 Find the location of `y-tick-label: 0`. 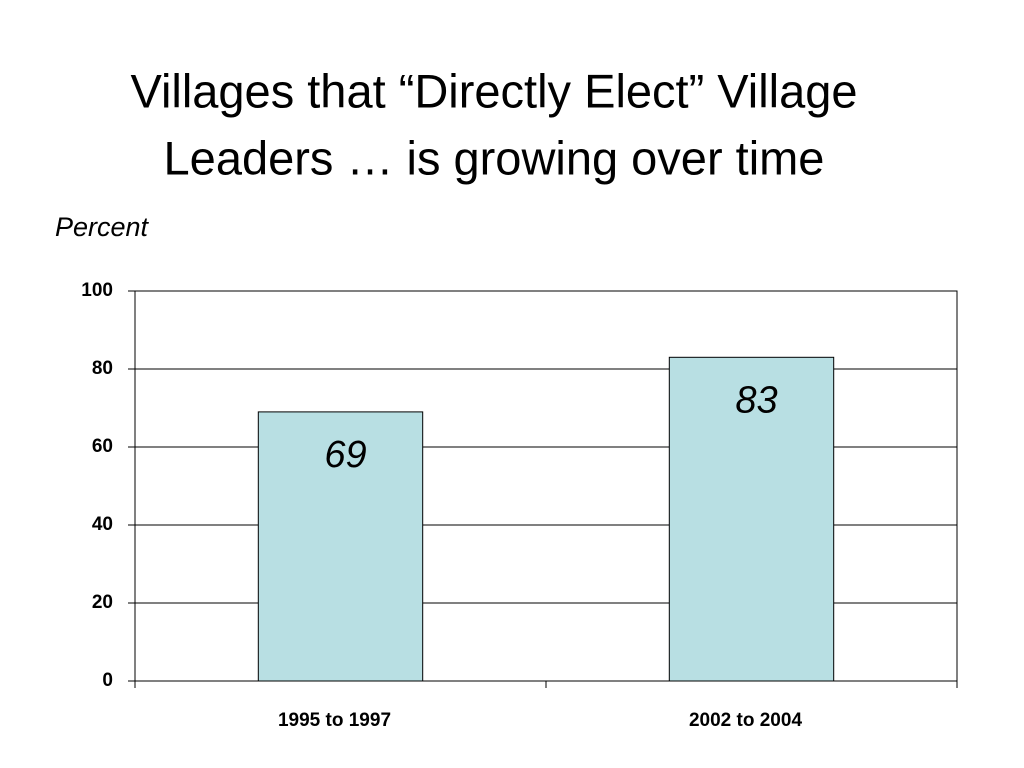

y-tick-label: 0 is located at coordinates (107, 680).